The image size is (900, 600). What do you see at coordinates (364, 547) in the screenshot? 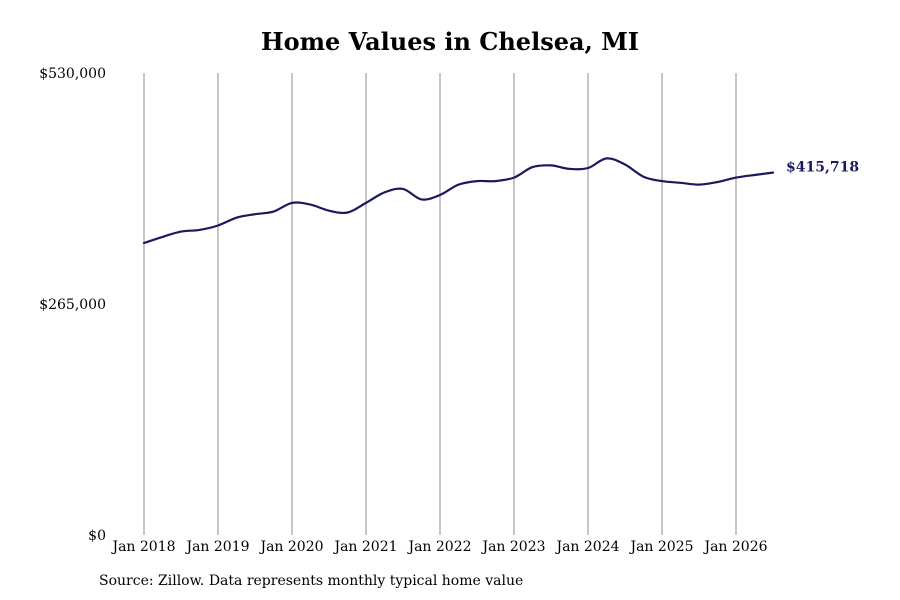
I see `x-tick-label: Jan 2021` at bounding box center [364, 547].